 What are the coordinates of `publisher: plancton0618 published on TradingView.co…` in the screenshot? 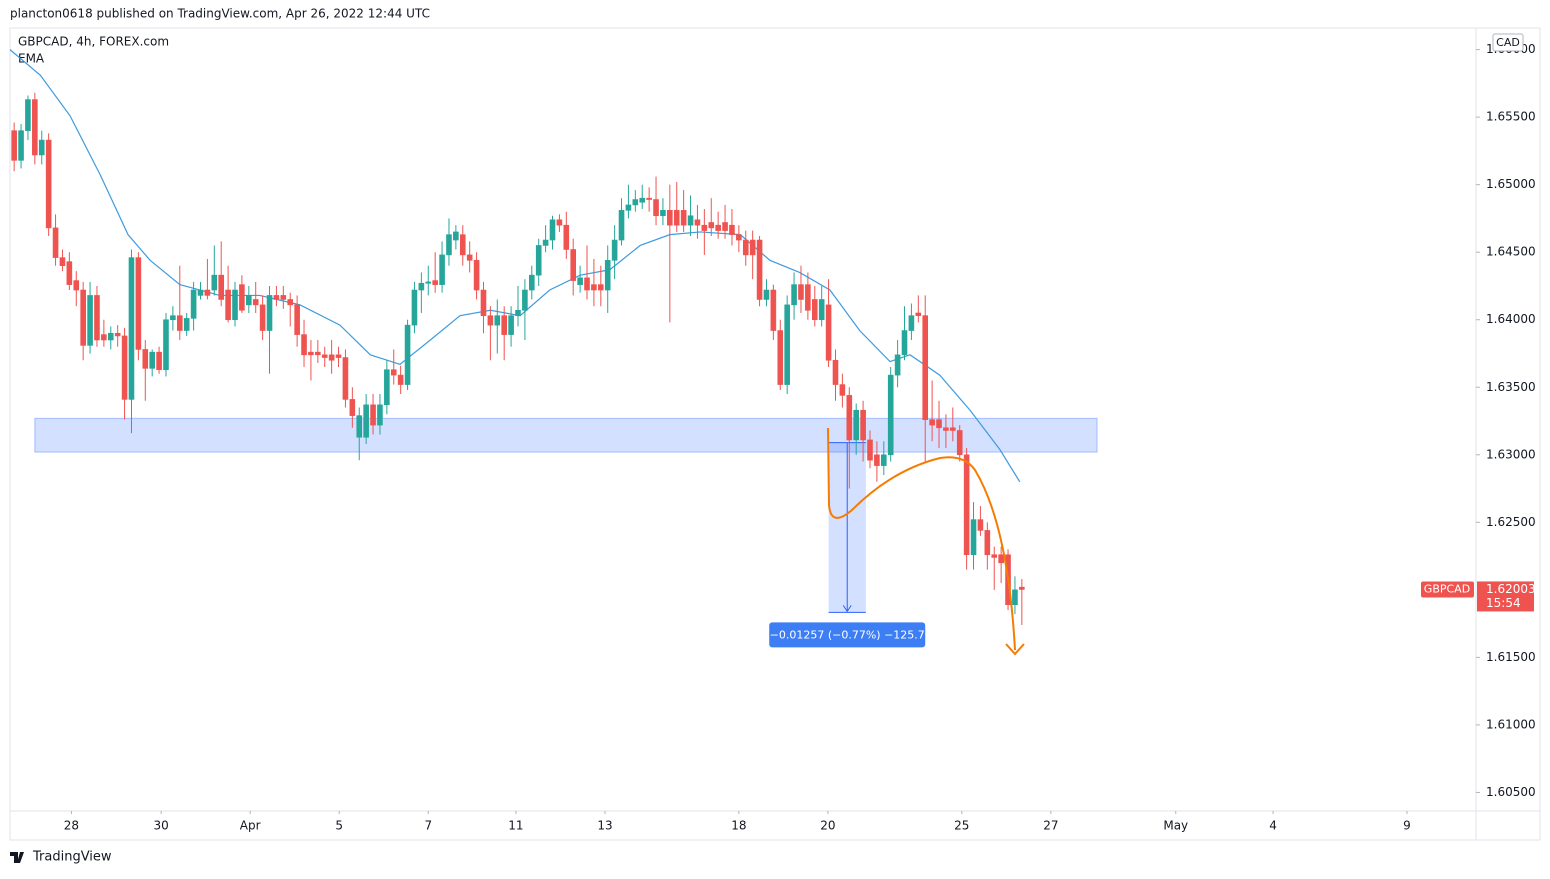 It's located at (220, 14).